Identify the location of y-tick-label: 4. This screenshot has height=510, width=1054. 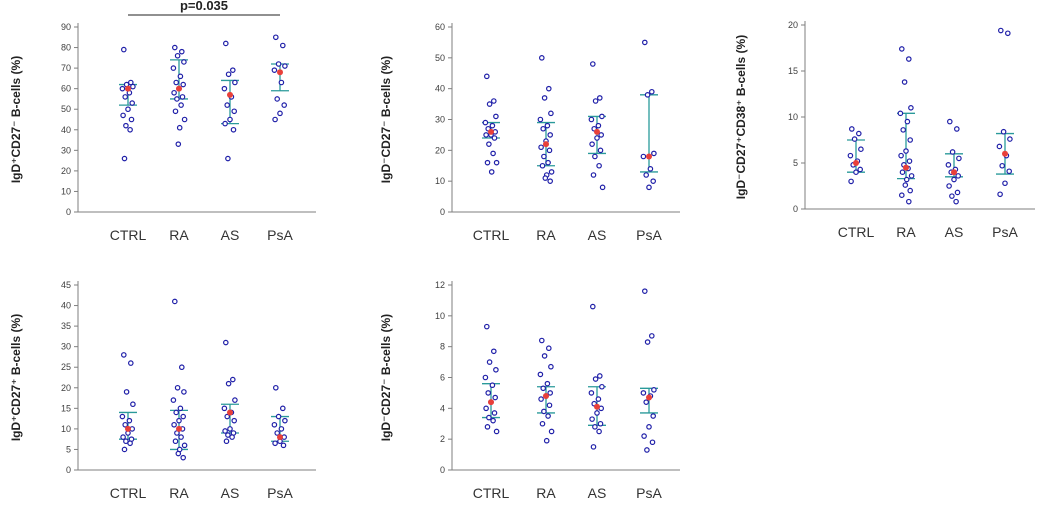
(442, 408).